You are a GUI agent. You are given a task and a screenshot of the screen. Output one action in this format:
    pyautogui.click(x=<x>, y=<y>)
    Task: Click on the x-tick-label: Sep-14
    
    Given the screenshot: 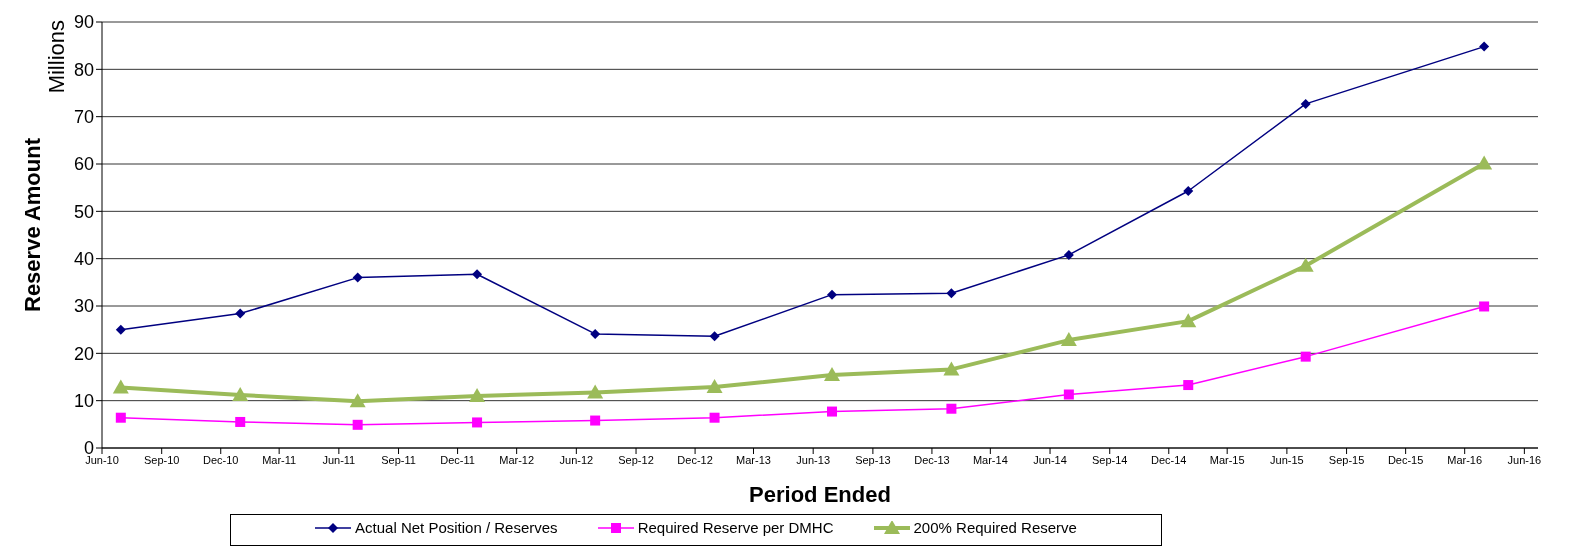 What is the action you would take?
    pyautogui.click(x=1109, y=459)
    